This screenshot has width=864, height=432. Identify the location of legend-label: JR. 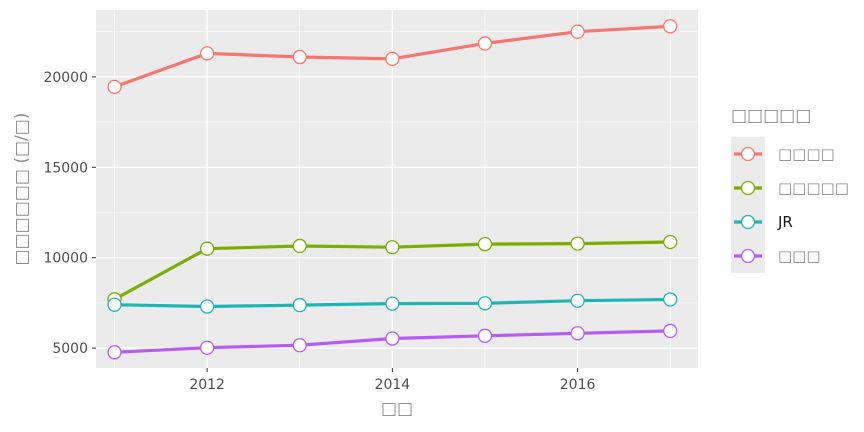
(785, 222).